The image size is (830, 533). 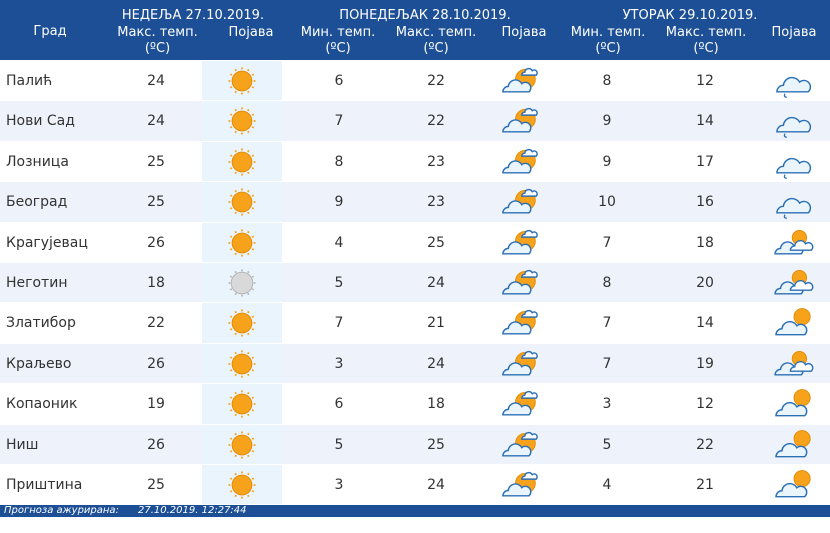 I want to click on hazy-sun-icon, so click(x=242, y=283).